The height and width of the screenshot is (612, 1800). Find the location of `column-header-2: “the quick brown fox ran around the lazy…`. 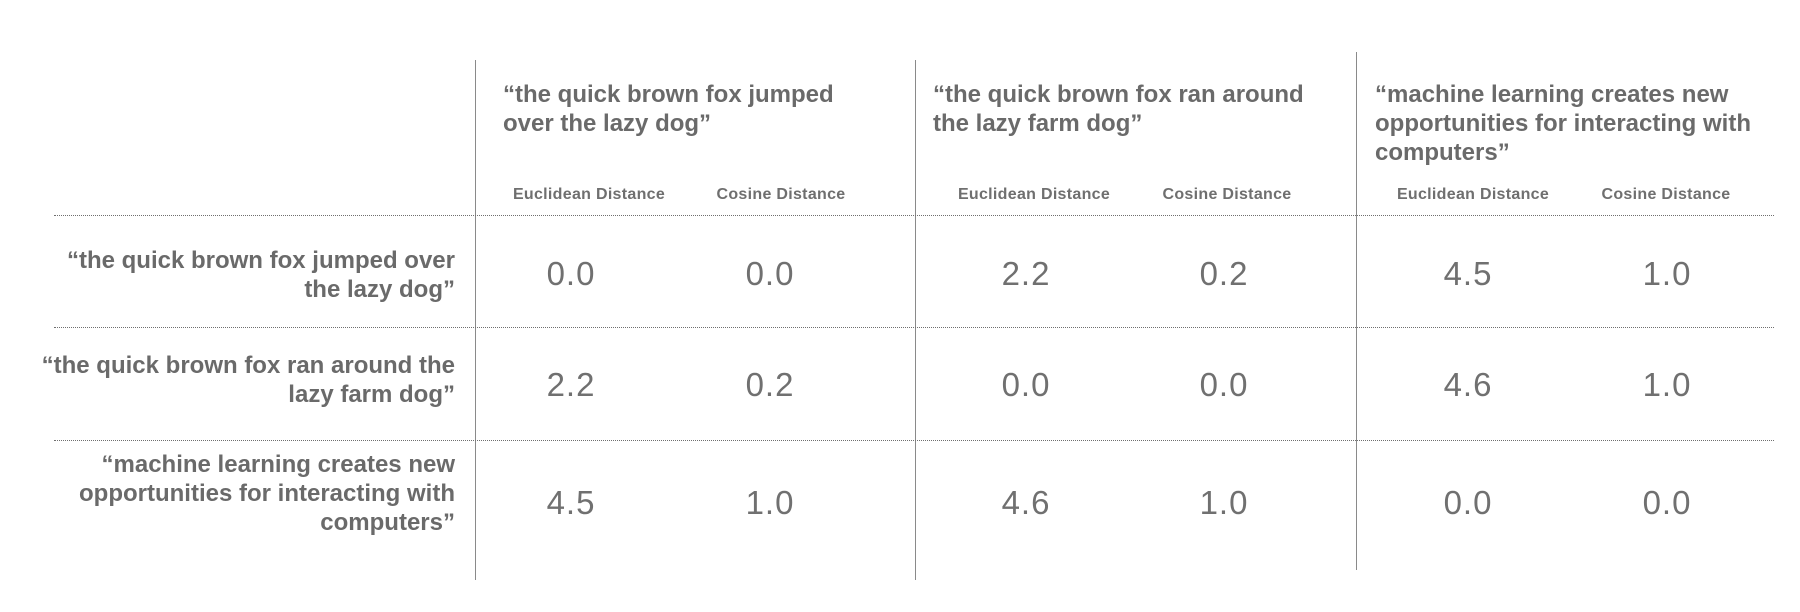

column-header-2: “the quick brown fox ran around the lazy… is located at coordinates (1118, 109).